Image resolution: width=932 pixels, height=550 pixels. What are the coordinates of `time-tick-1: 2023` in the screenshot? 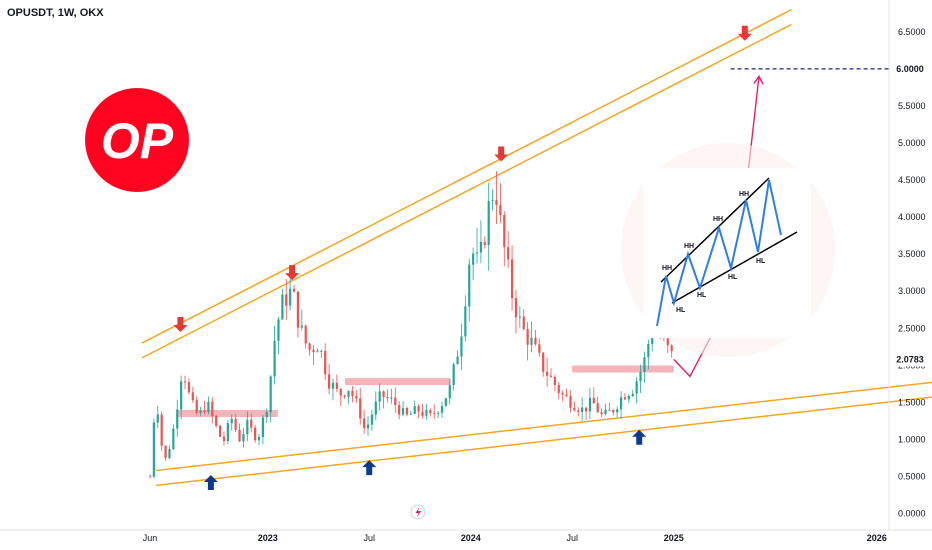 It's located at (268, 538).